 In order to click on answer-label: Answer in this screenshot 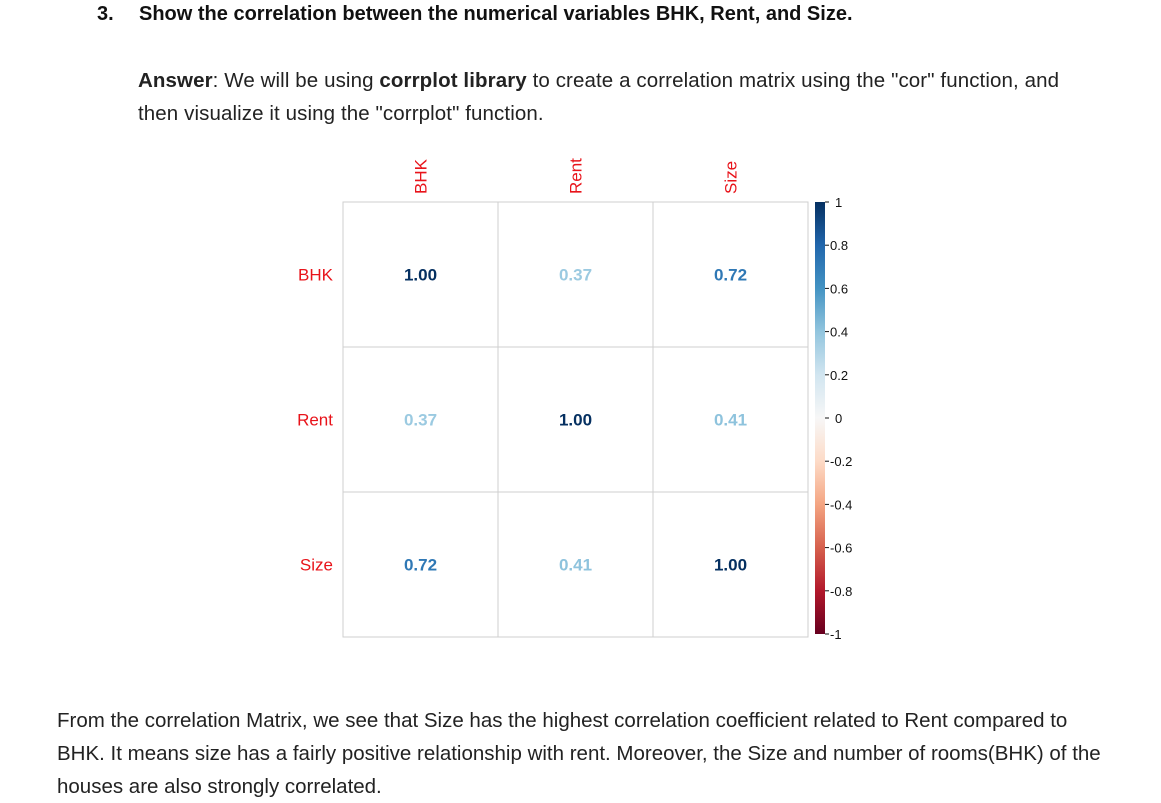, I will do `click(175, 80)`.